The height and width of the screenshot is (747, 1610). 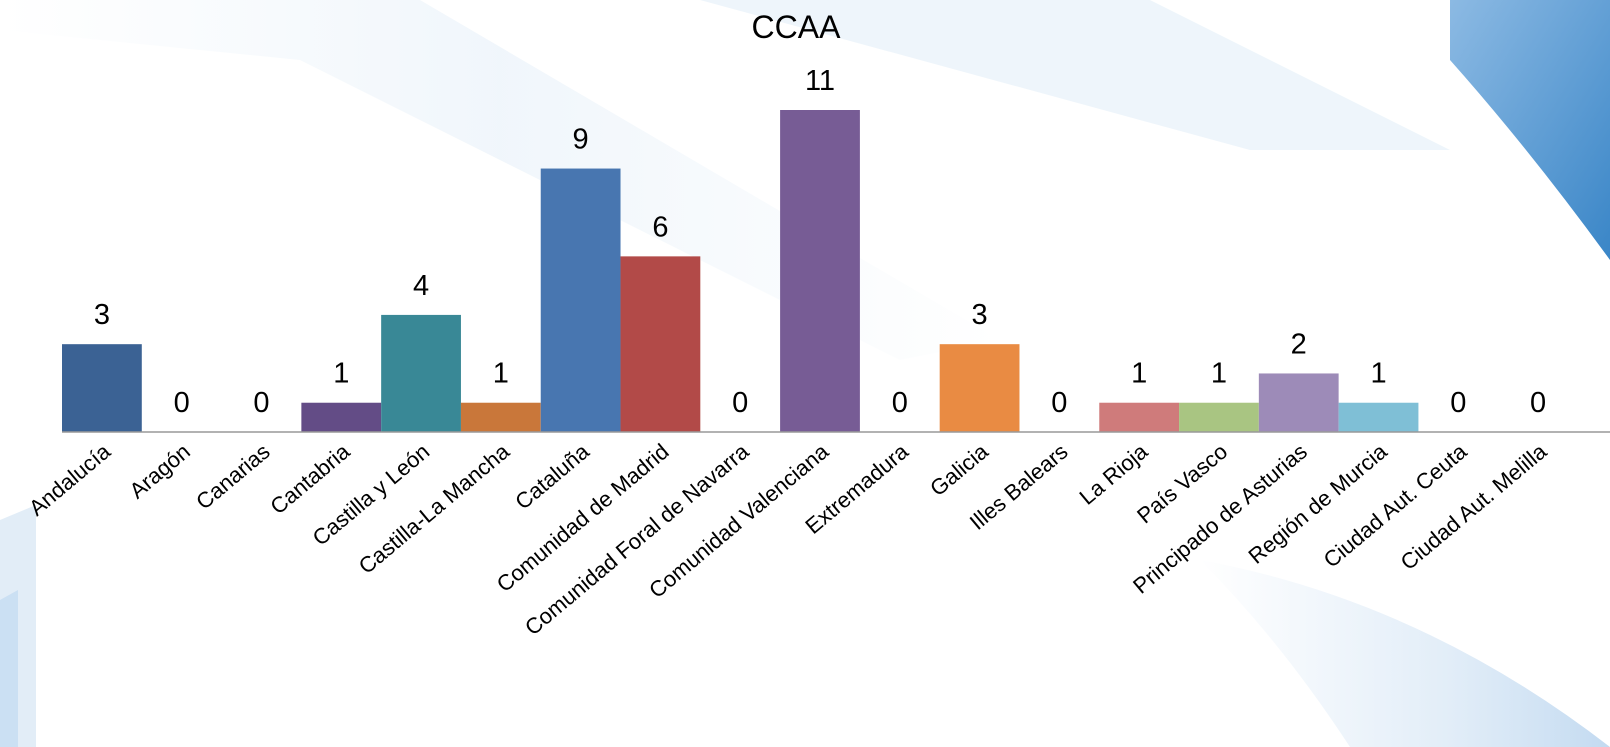 What do you see at coordinates (1318, 503) in the screenshot?
I see `category-label-17: Región de Murcia` at bounding box center [1318, 503].